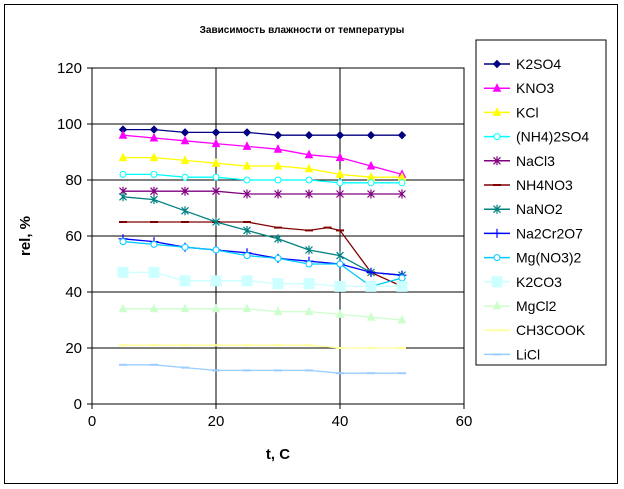 The width and height of the screenshot is (624, 489). What do you see at coordinates (216, 421) in the screenshot?
I see `x-tick-label: 20` at bounding box center [216, 421].